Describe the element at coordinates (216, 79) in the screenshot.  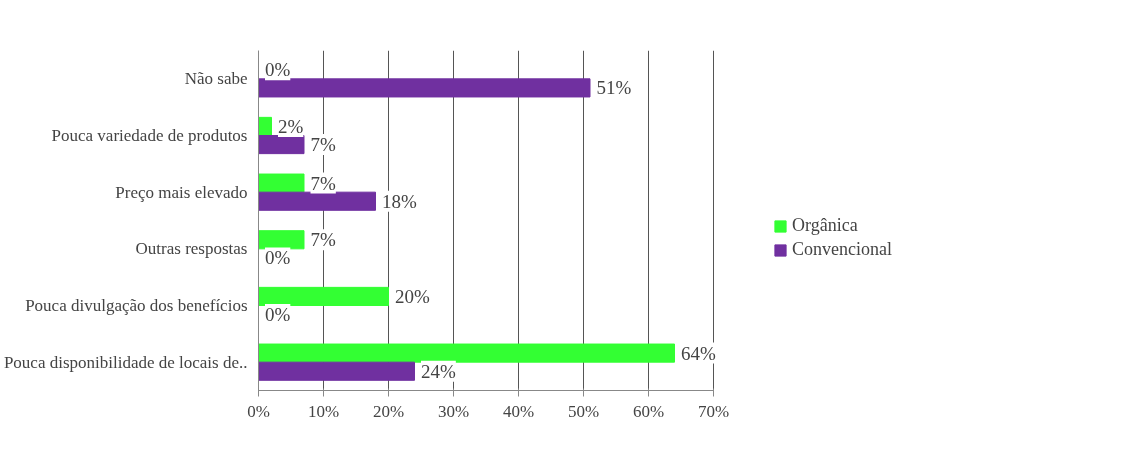
I see `y-tick-label: Não sabe` at that location.